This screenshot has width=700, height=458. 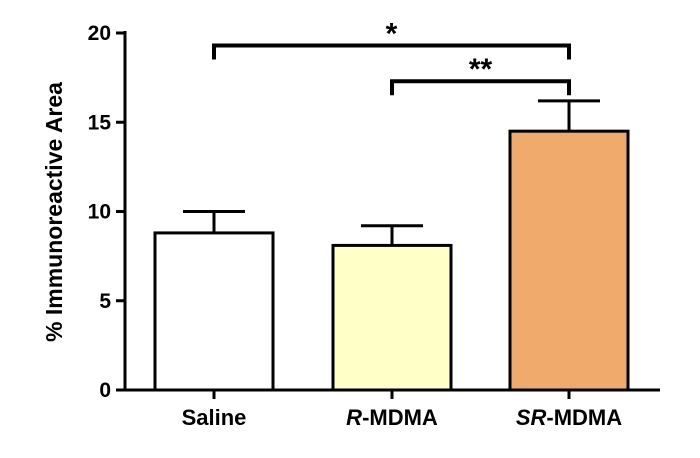 I want to click on category-label-italic-part: R, so click(x=354, y=417).